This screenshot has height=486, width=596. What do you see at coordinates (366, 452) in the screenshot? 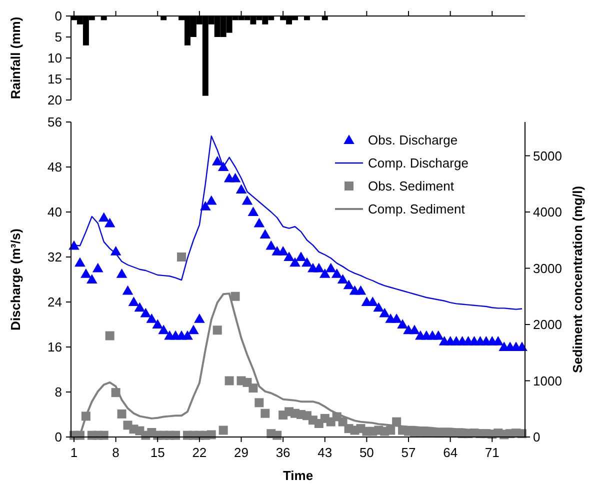
I see `x-tick-label: 50` at bounding box center [366, 452].